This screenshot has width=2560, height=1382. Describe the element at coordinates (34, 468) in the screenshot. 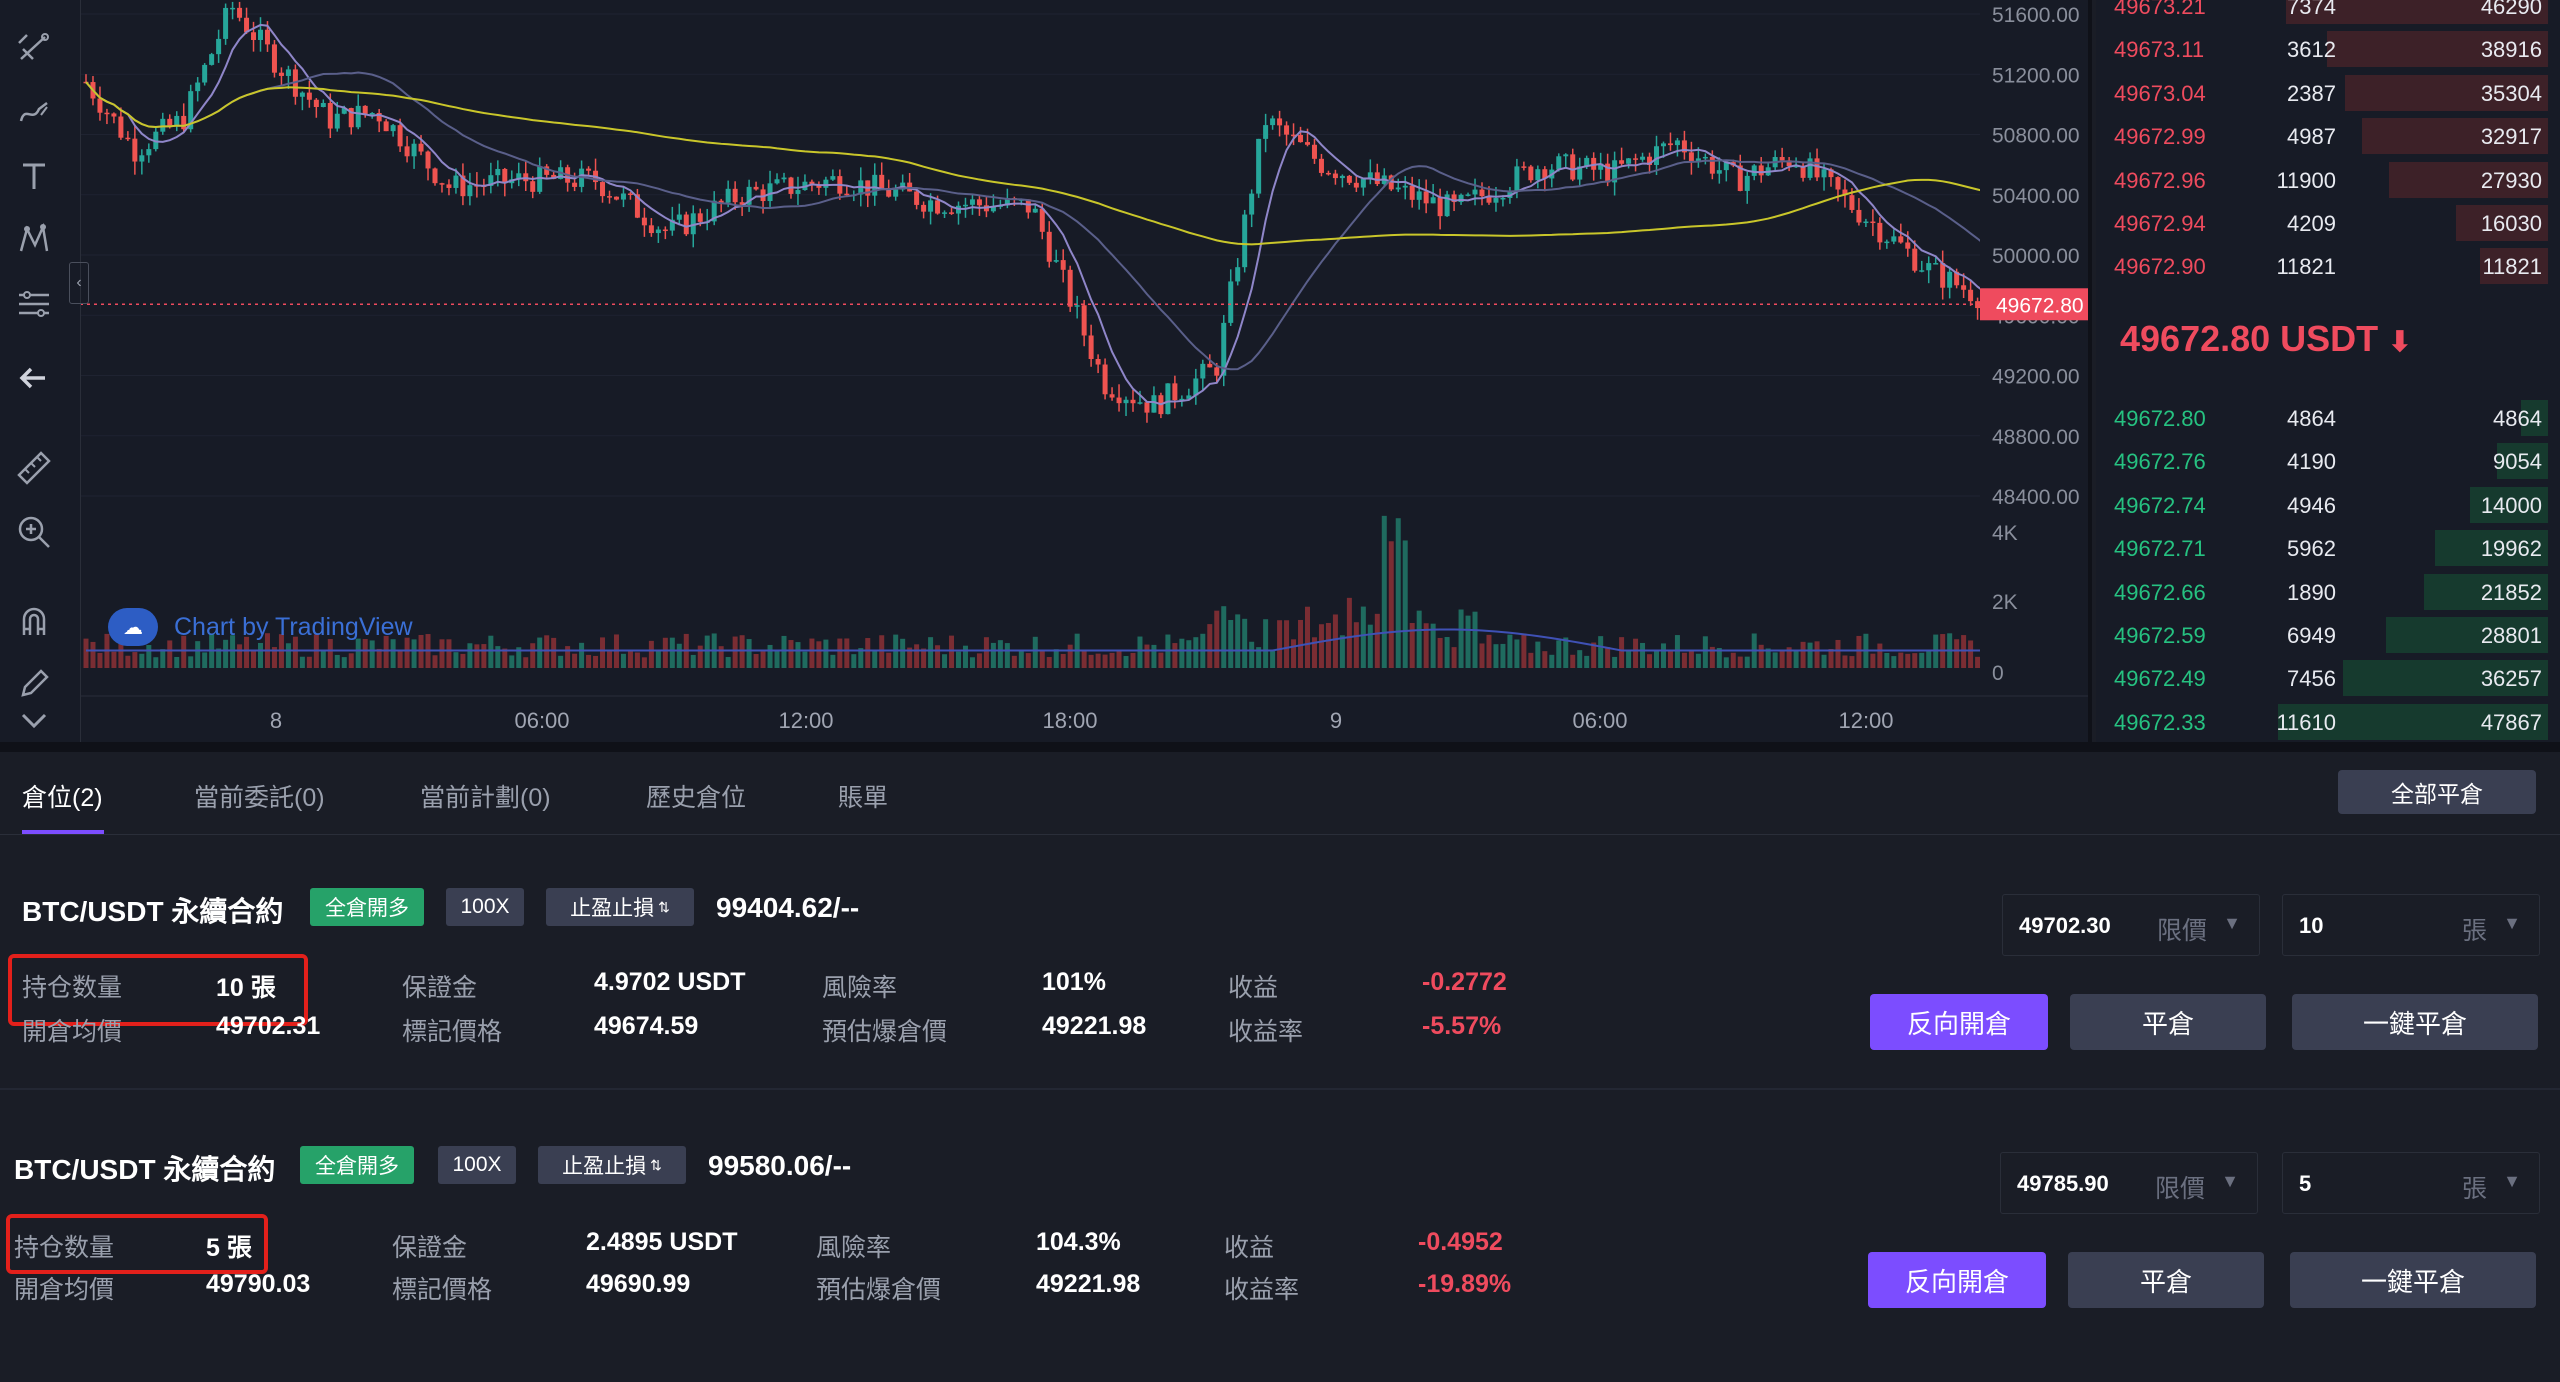

I see `ruler-icon` at that location.